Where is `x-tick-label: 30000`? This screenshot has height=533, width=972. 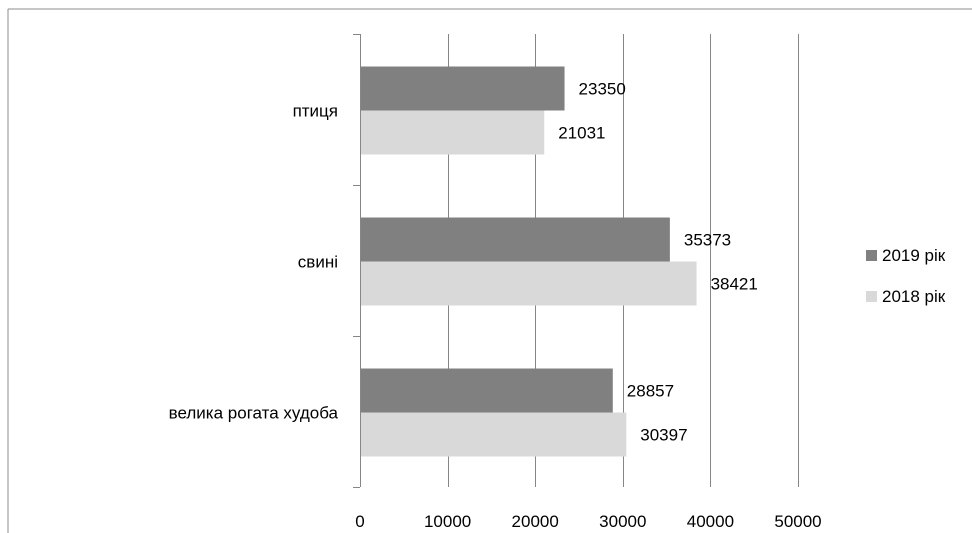
x-tick-label: 30000 is located at coordinates (622, 521).